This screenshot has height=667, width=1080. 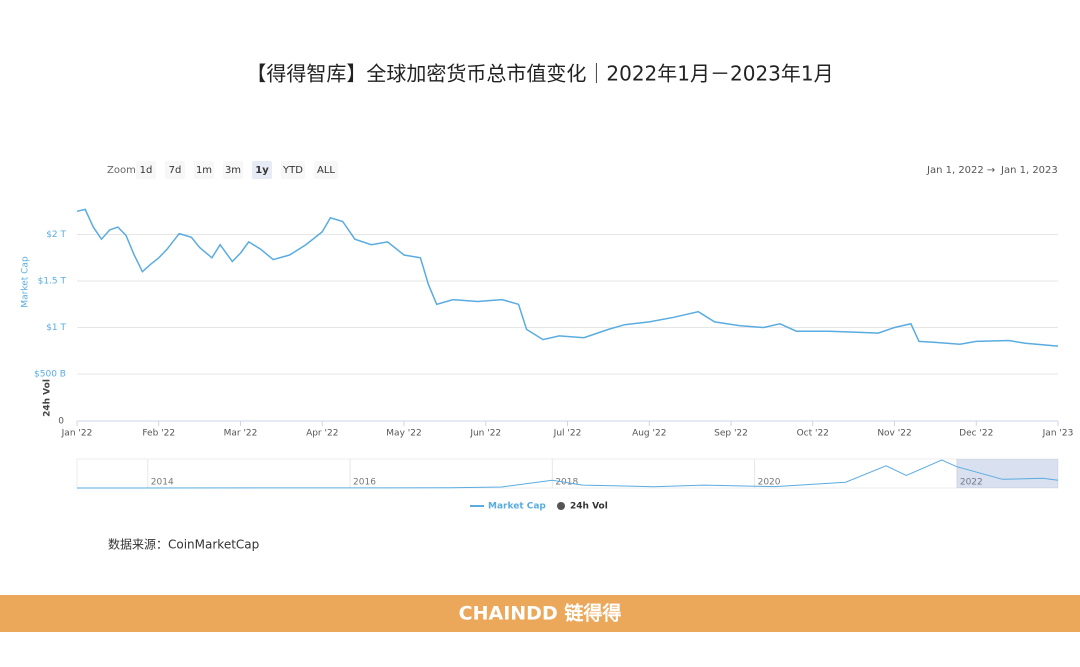 What do you see at coordinates (56, 235) in the screenshot?
I see `y-tick-label: $2 T` at bounding box center [56, 235].